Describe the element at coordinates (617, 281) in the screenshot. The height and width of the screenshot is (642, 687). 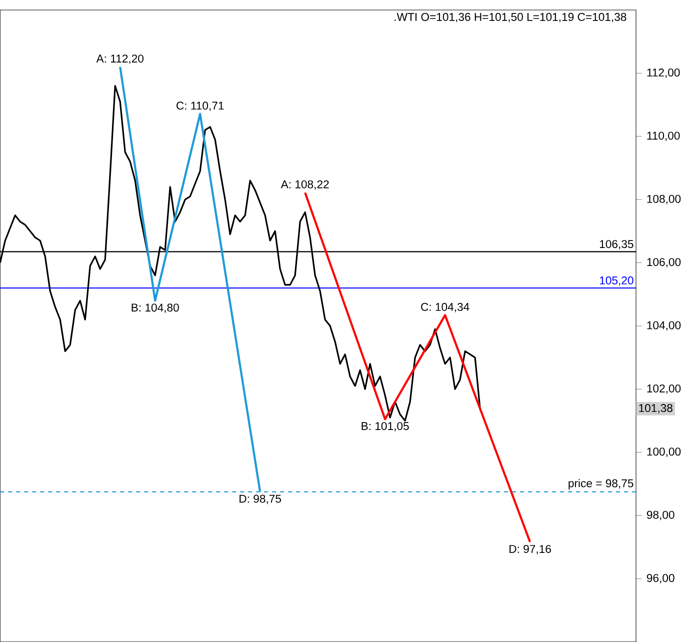
I see `ref-line-label: 105,20` at that location.